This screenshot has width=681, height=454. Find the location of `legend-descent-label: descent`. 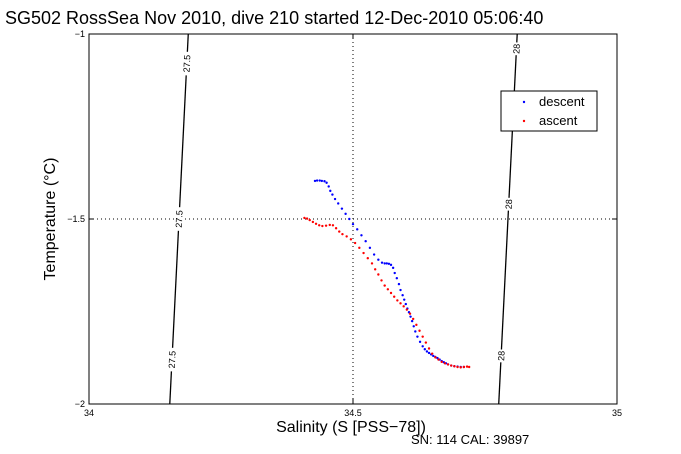

legend-descent-label: descent is located at coordinates (562, 101).